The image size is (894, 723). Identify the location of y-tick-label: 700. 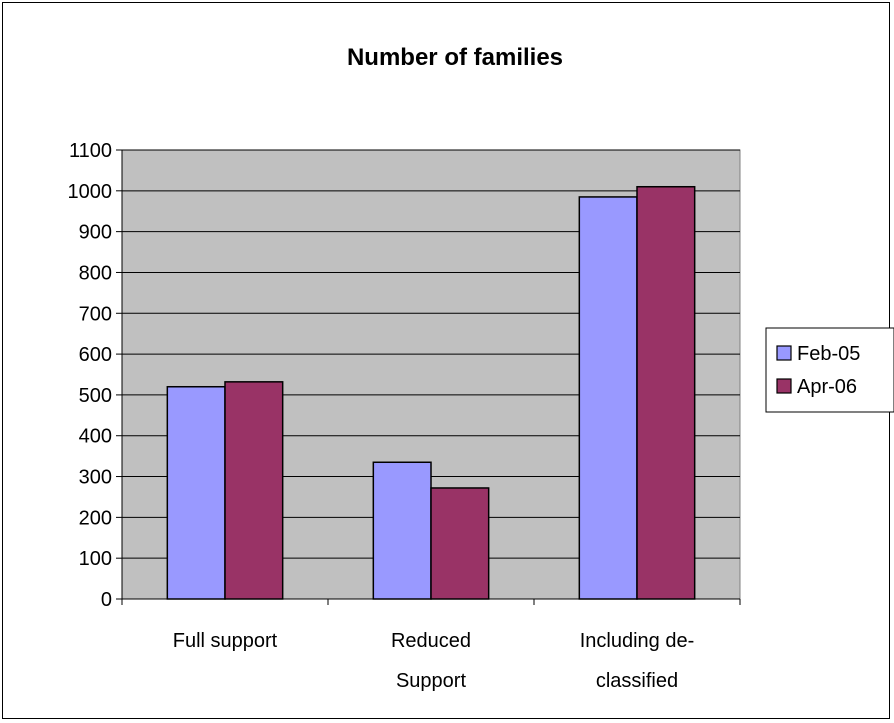
(95, 314).